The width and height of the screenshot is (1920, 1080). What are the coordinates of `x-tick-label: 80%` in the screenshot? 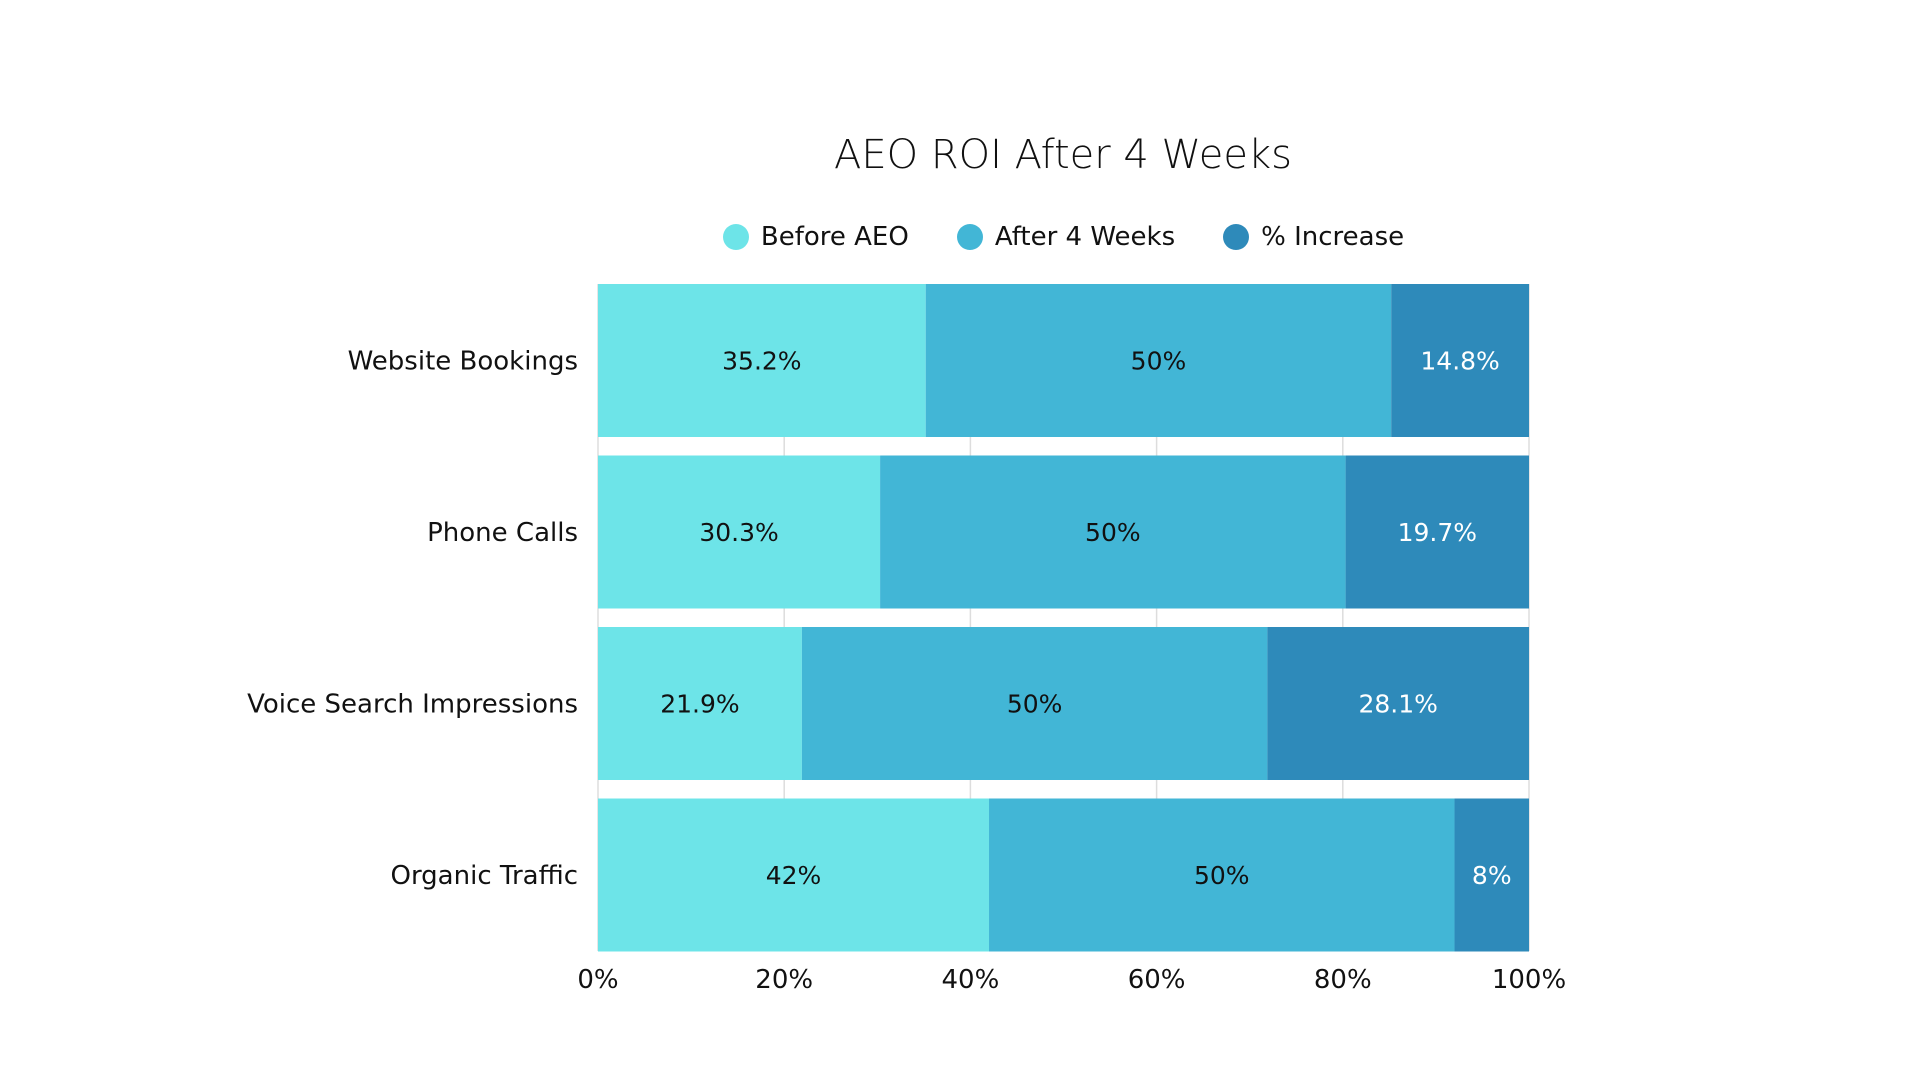 It's located at (1343, 980).